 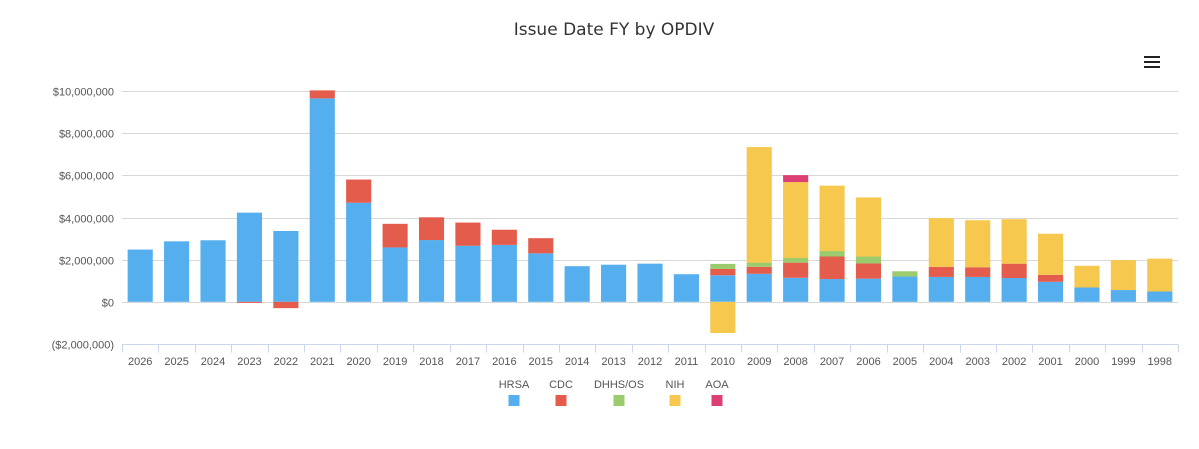 I want to click on x-tick-label: 2015, so click(x=541, y=362).